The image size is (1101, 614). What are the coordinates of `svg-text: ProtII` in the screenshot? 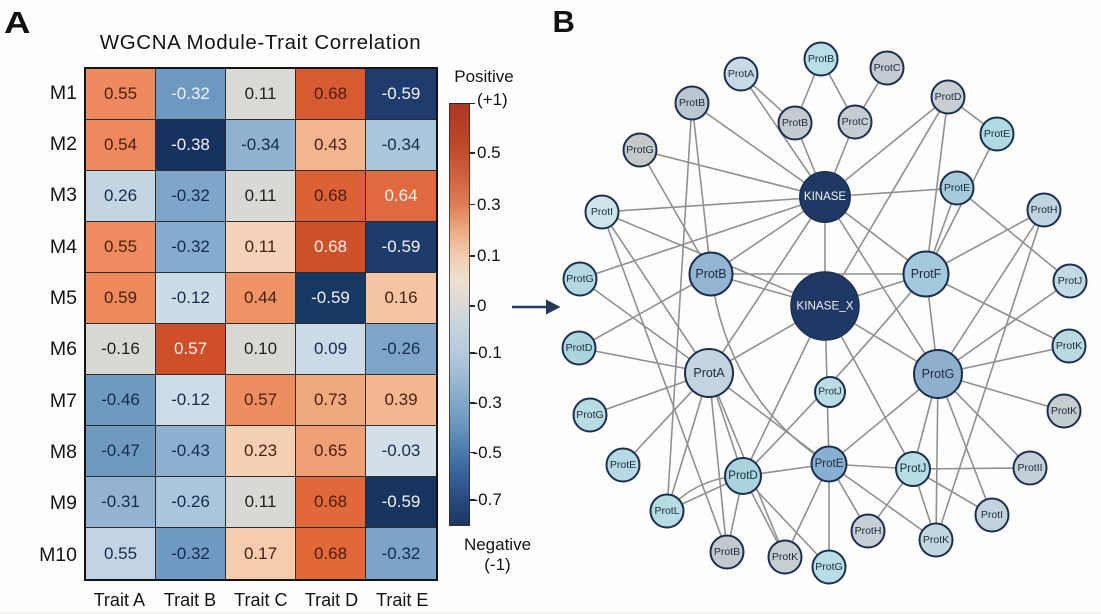 It's located at (1029, 468).